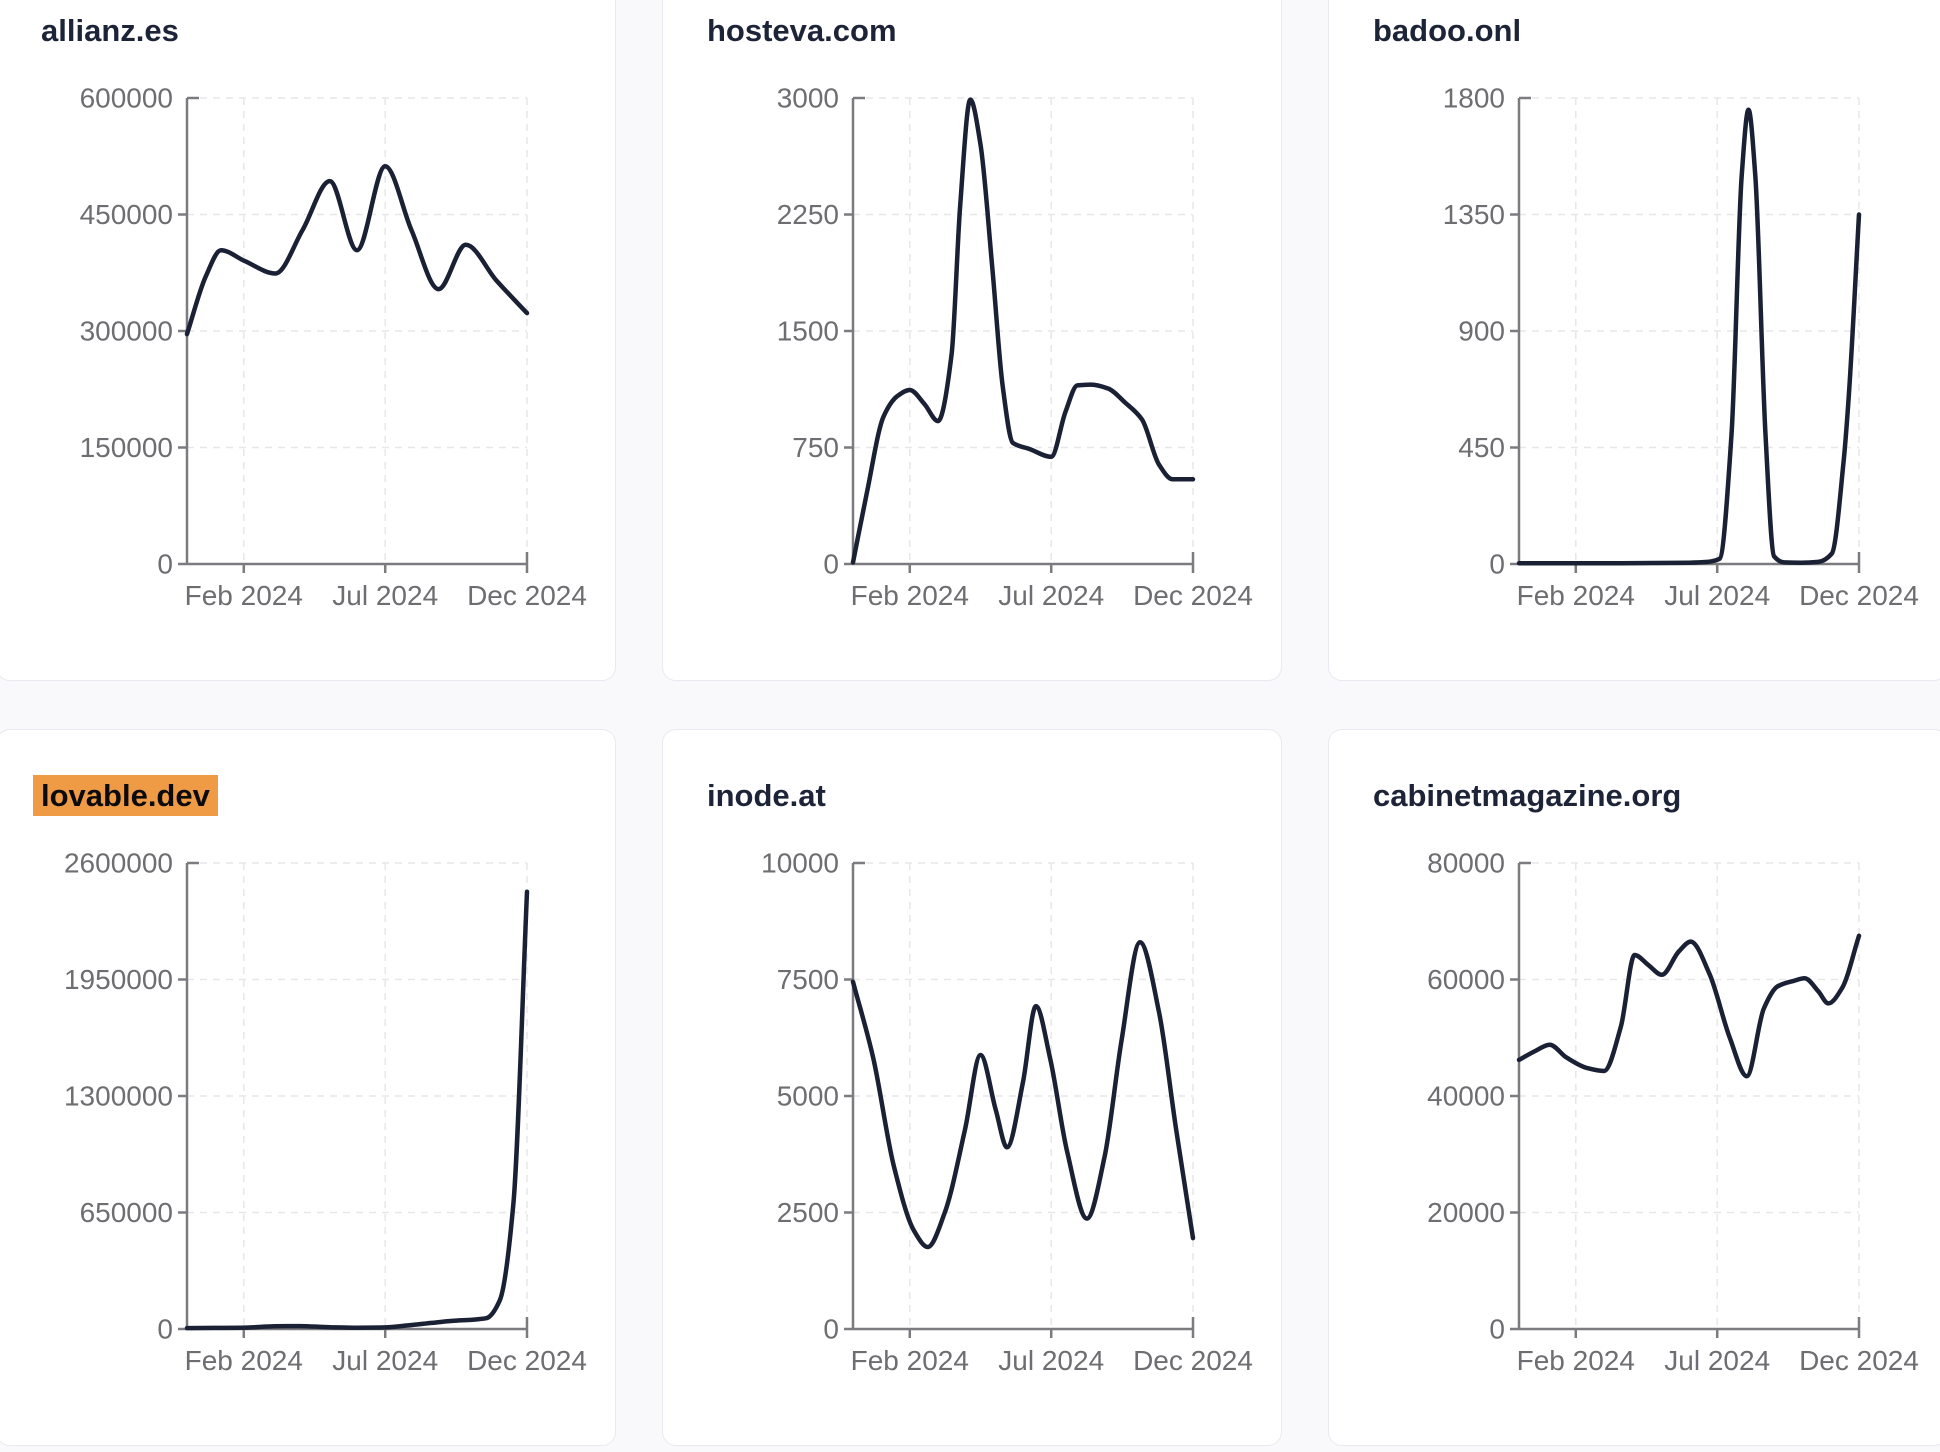  I want to click on card-title: lovable.dev, so click(125, 795).